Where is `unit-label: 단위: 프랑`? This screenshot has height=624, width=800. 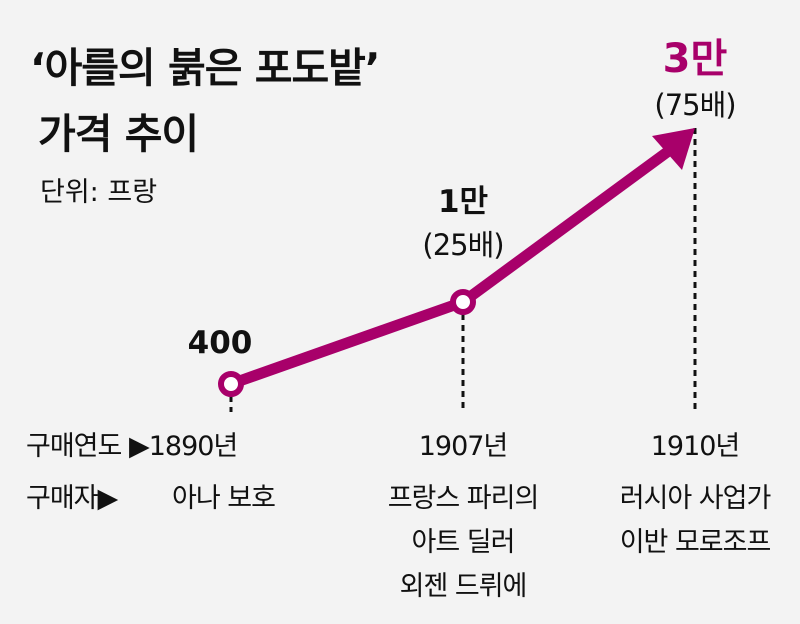 unit-label: 단위: 프랑 is located at coordinates (99, 192).